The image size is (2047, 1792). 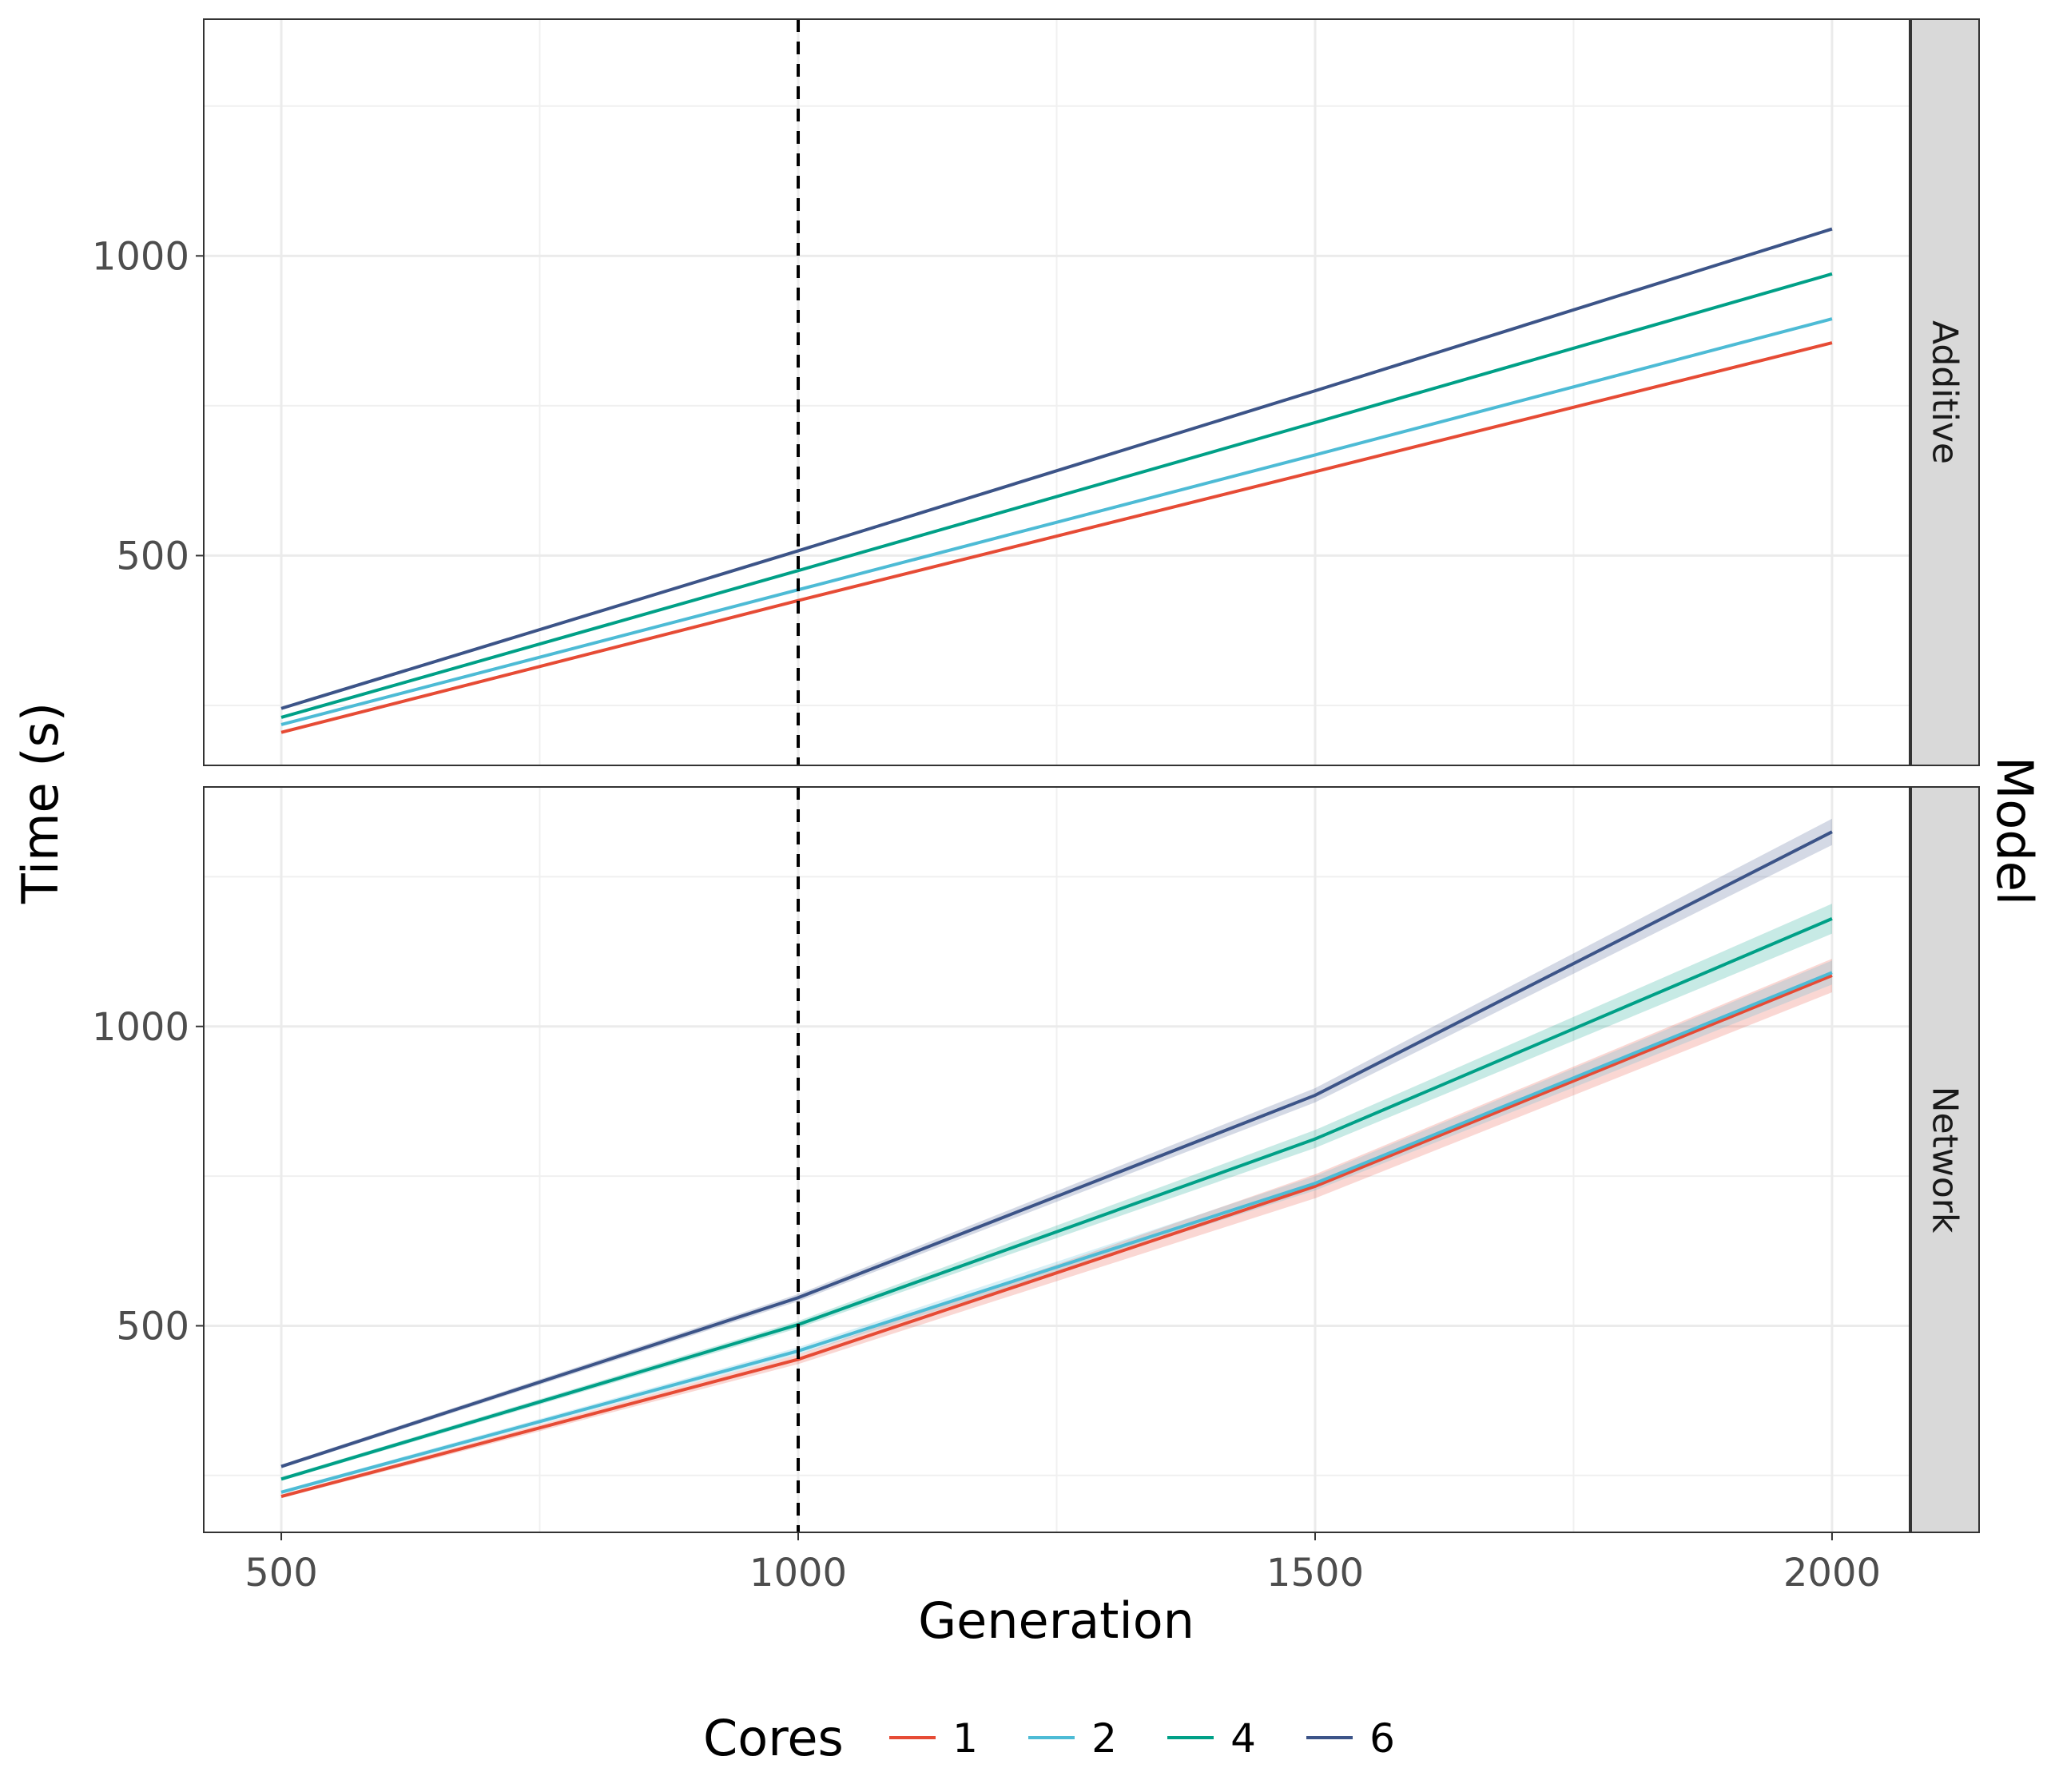 What do you see at coordinates (1049, 1738) in the screenshot?
I see `legend: Cores 1 2 4 6` at bounding box center [1049, 1738].